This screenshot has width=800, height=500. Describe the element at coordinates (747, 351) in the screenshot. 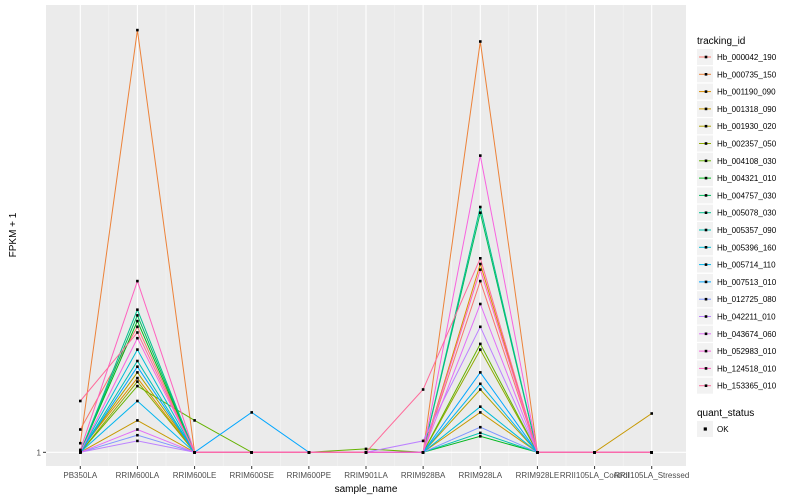

I see `legend-label: Hb_052983_010` at that location.